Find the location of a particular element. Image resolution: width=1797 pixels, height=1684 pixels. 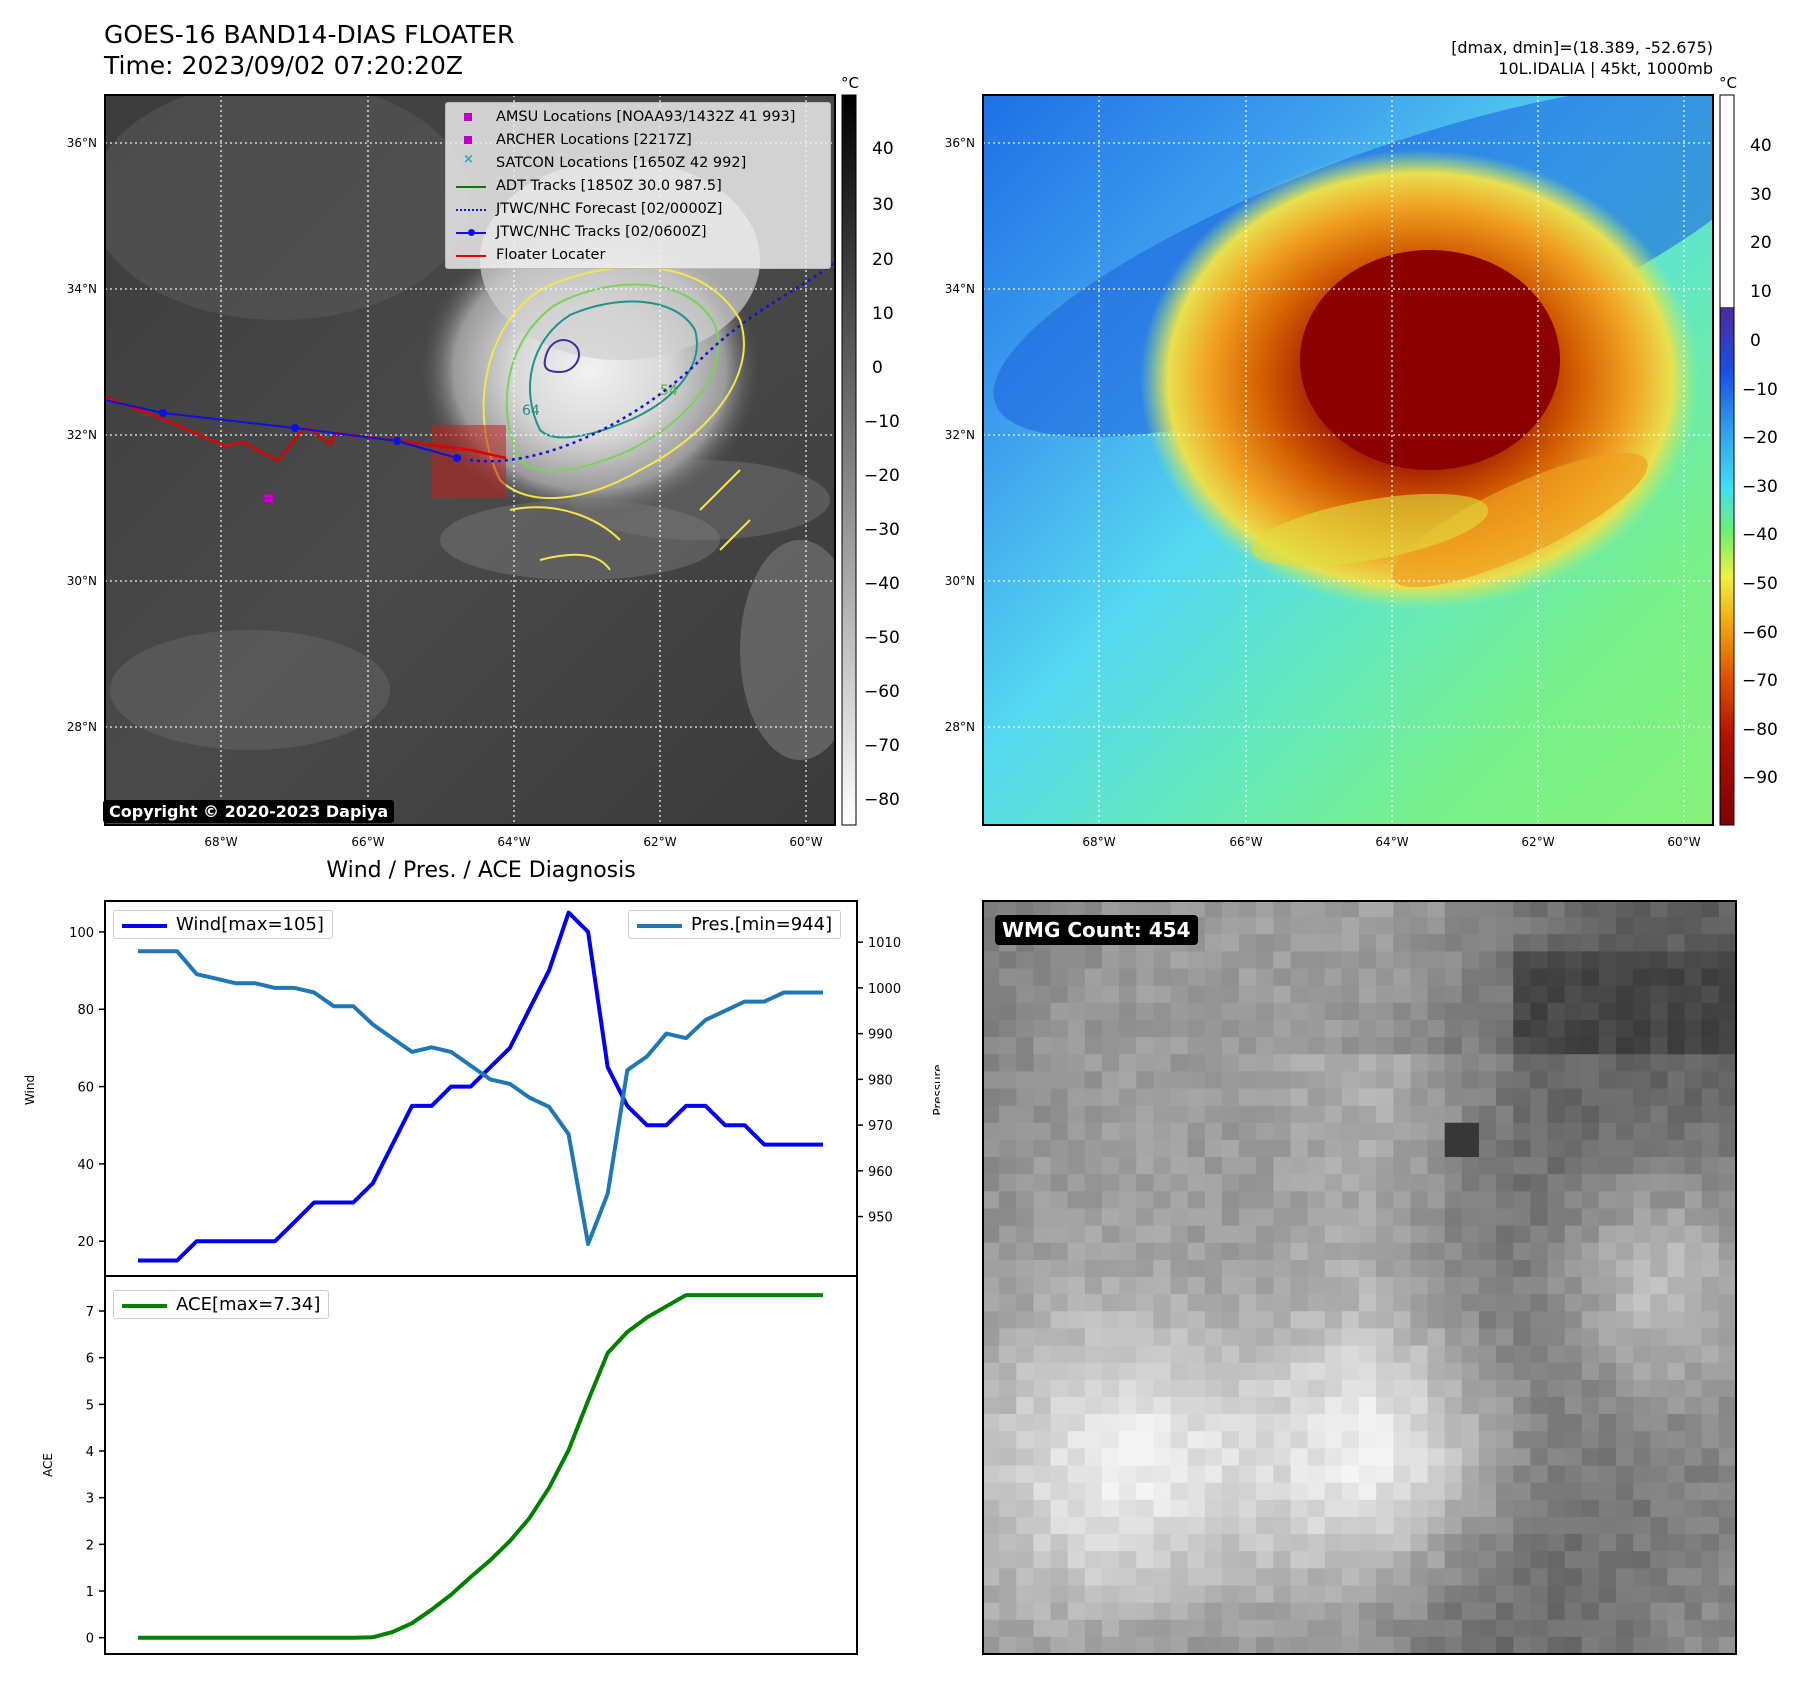

pressure-legend-label: Pres.[min=944] is located at coordinates (762, 924).